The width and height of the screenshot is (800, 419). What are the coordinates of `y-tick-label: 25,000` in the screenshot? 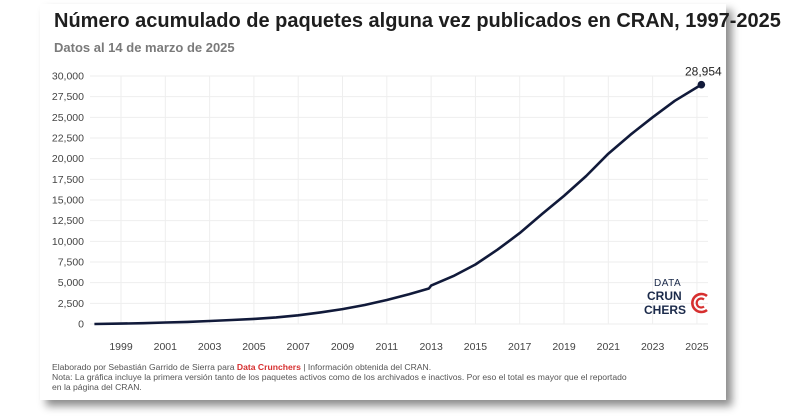 It's located at (68, 118).